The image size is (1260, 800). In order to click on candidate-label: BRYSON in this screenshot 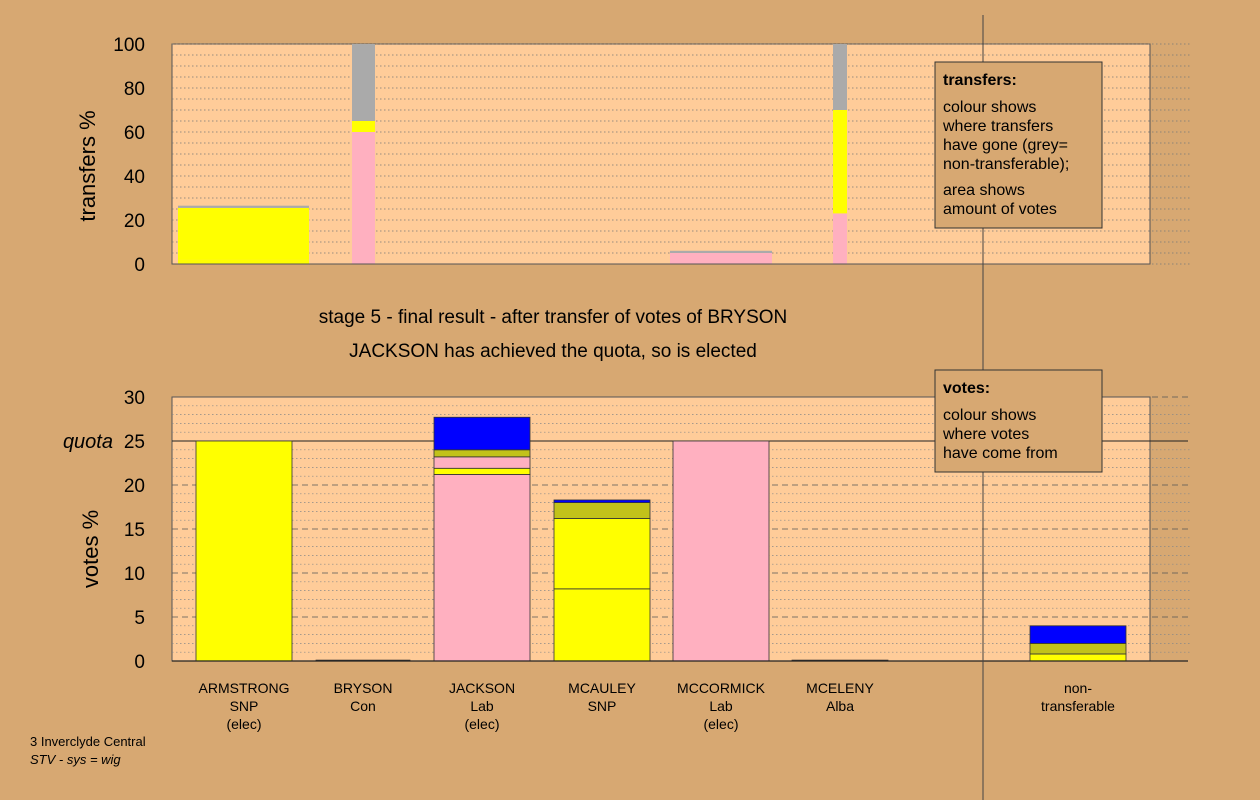, I will do `click(363, 688)`.